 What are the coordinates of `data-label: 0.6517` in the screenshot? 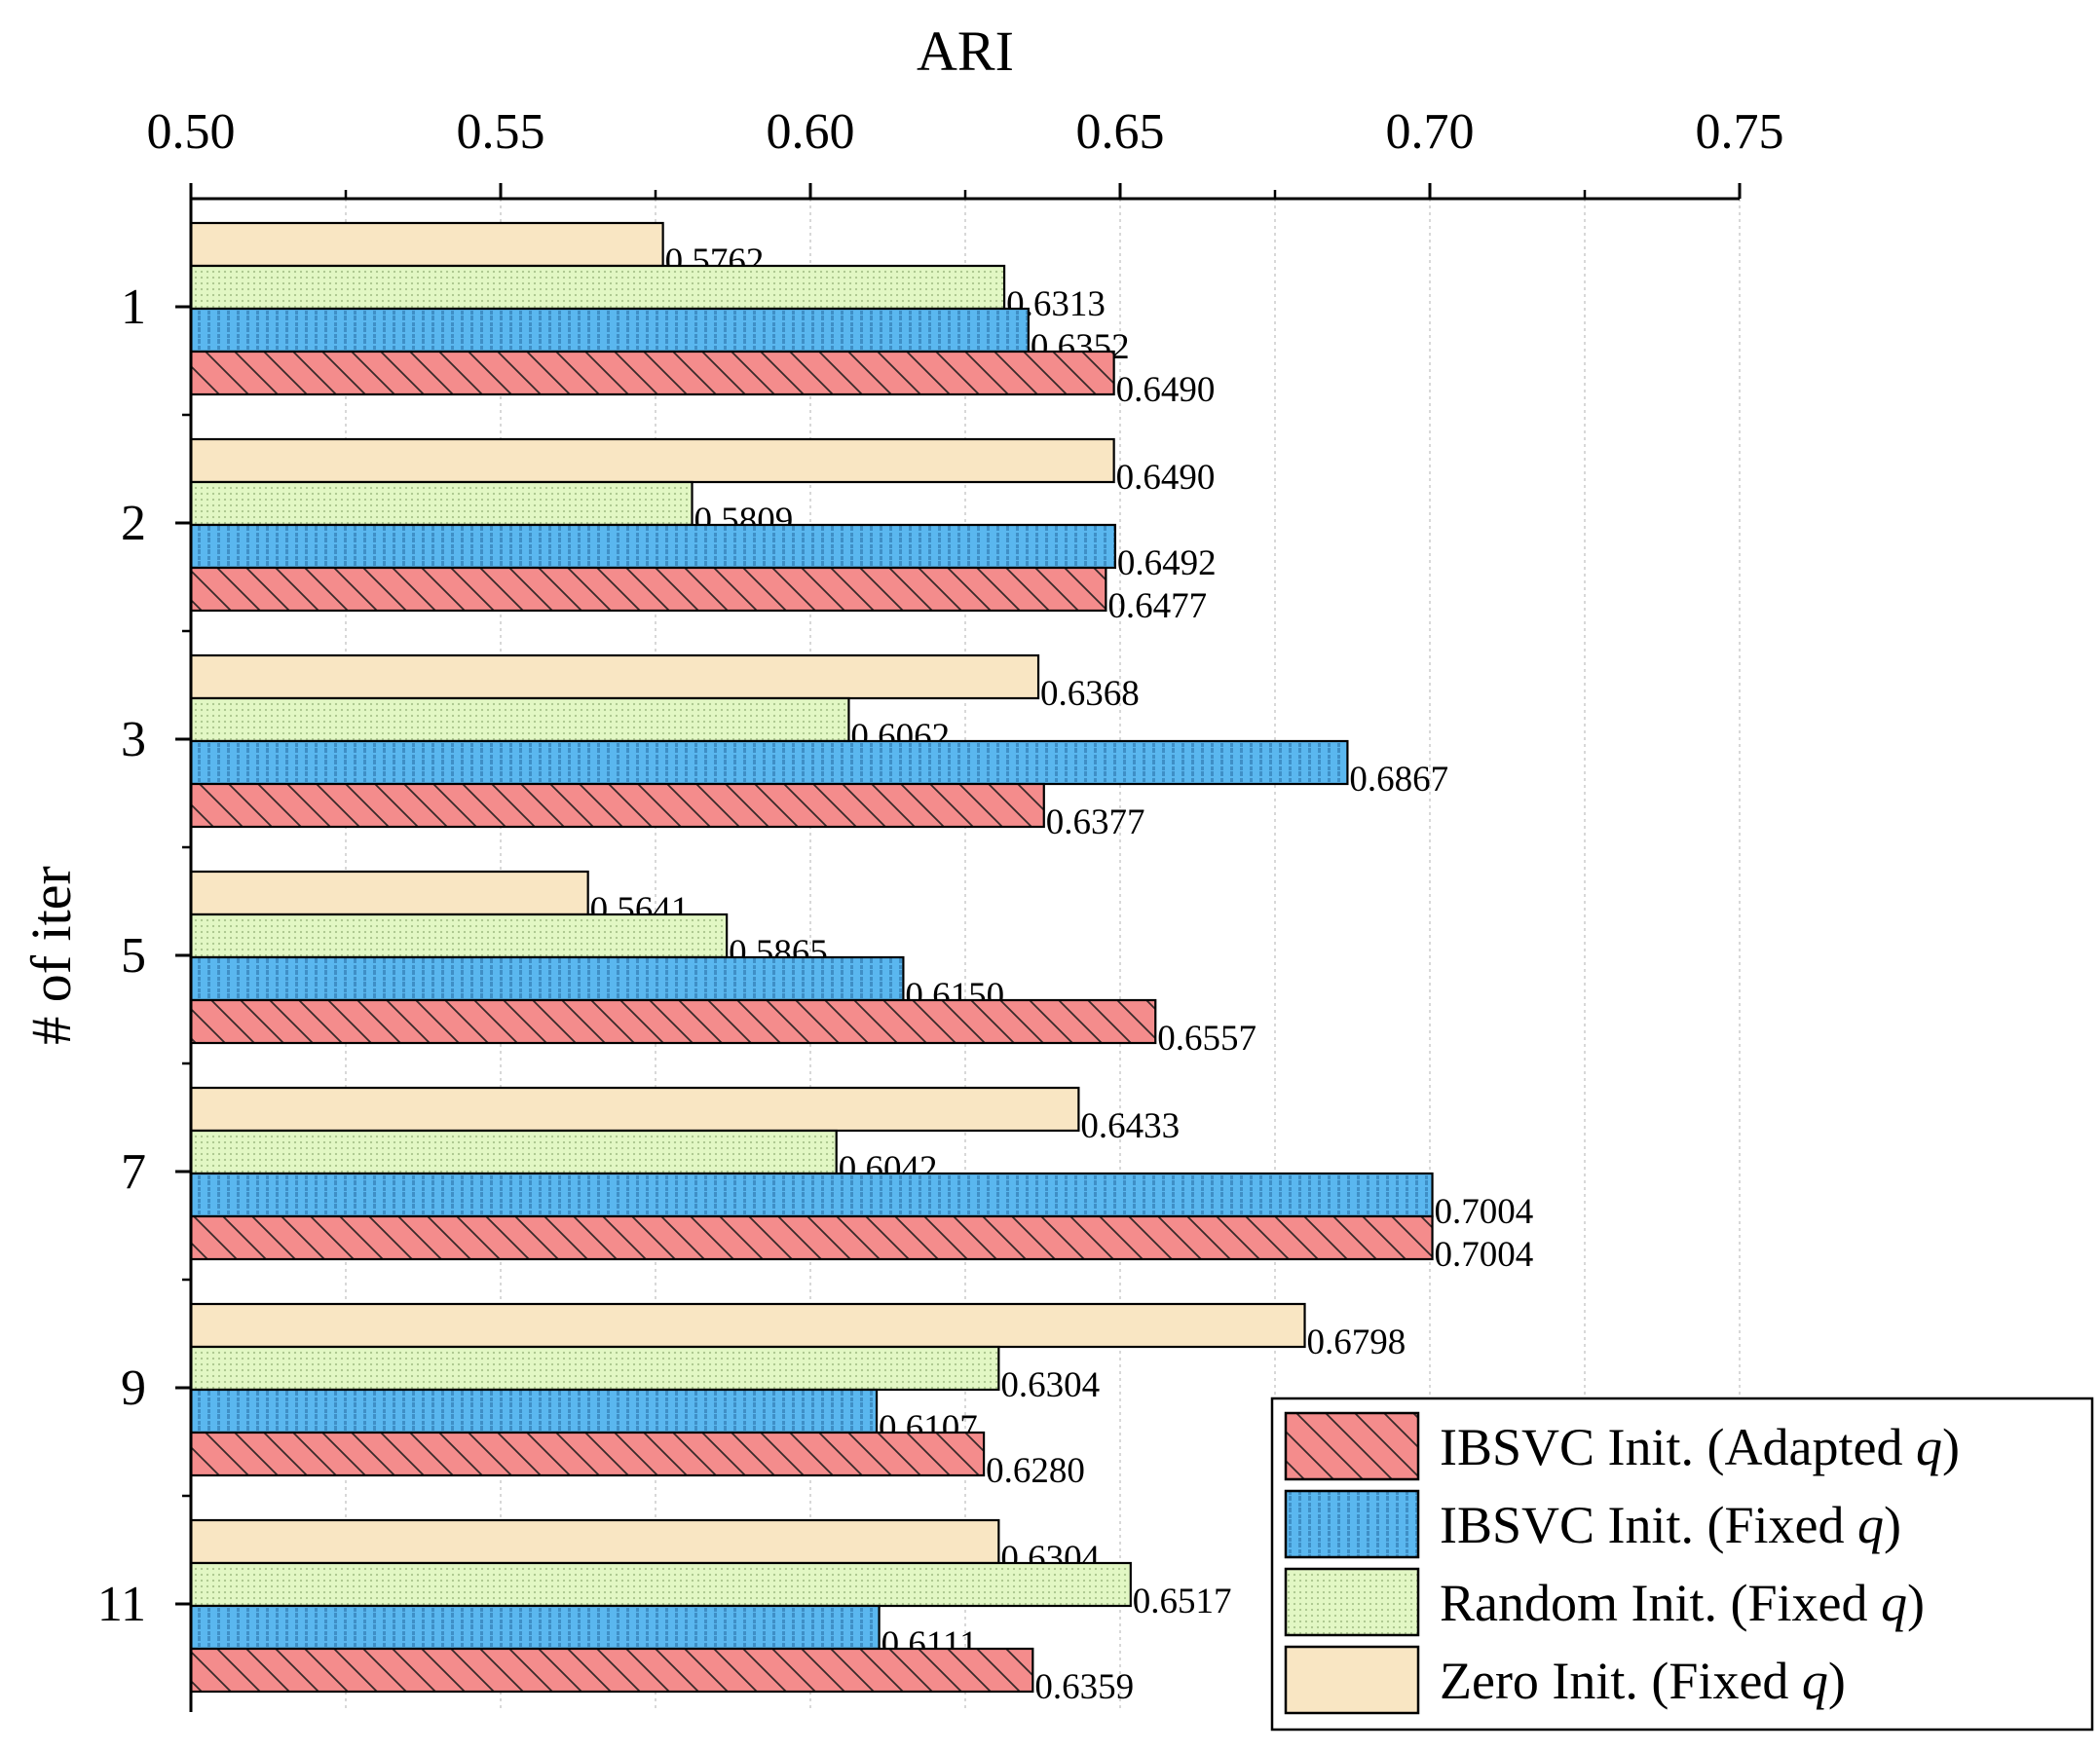 It's located at (1182, 1602).